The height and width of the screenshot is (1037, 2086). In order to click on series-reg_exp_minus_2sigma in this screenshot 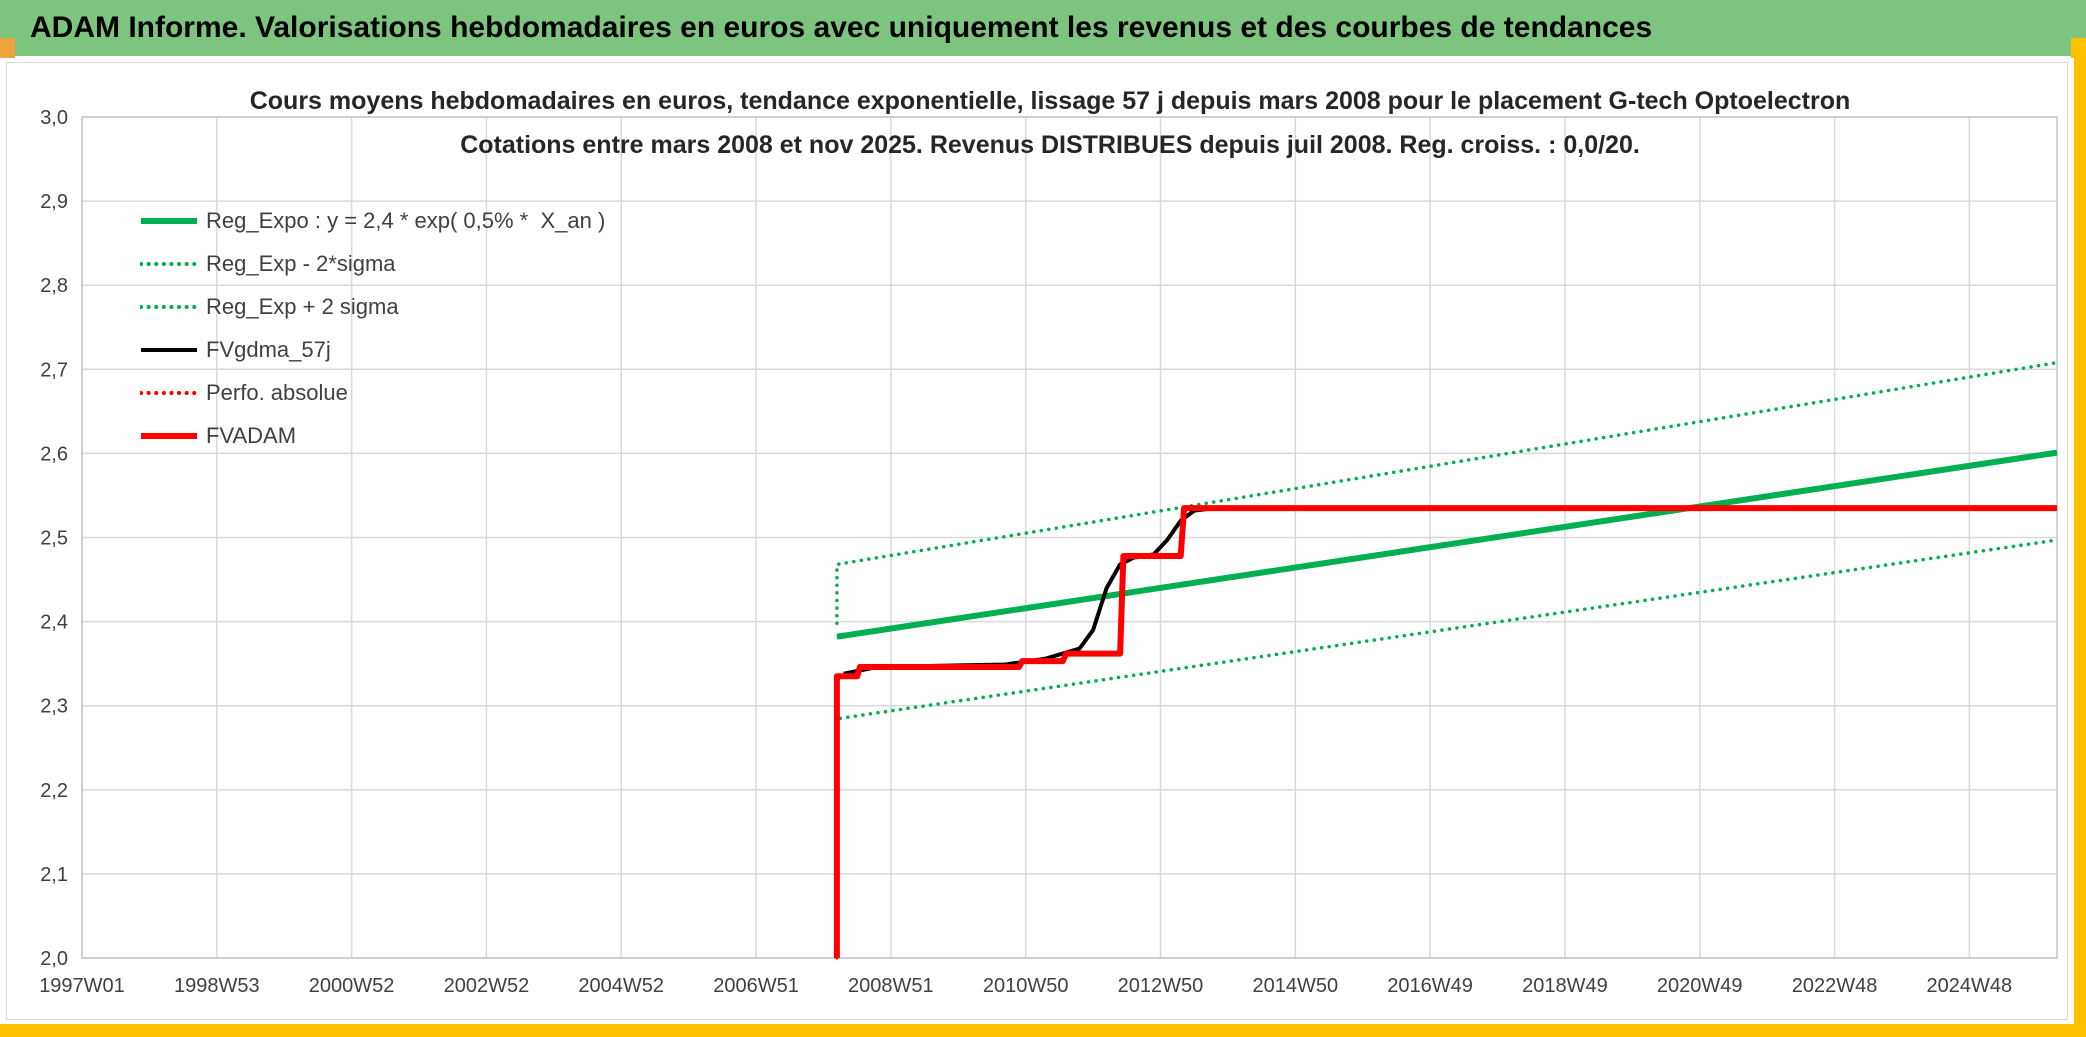, I will do `click(1448, 629)`.